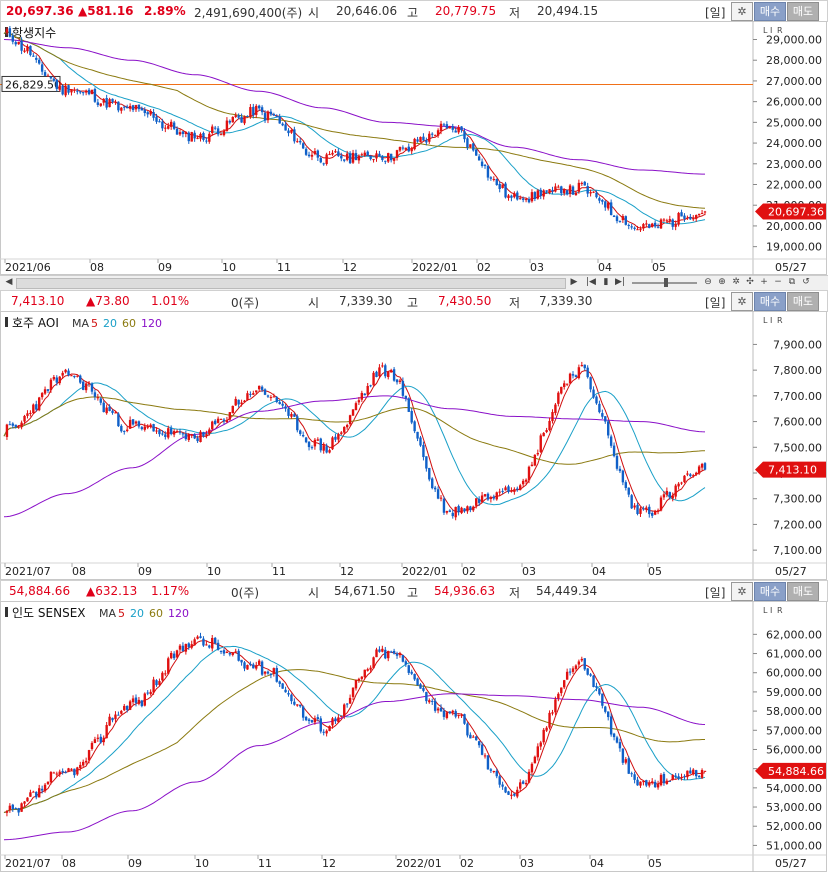 The image size is (828, 872). What do you see at coordinates (291, 283) in the screenshot?
I see `scroll-thumb` at bounding box center [291, 283].